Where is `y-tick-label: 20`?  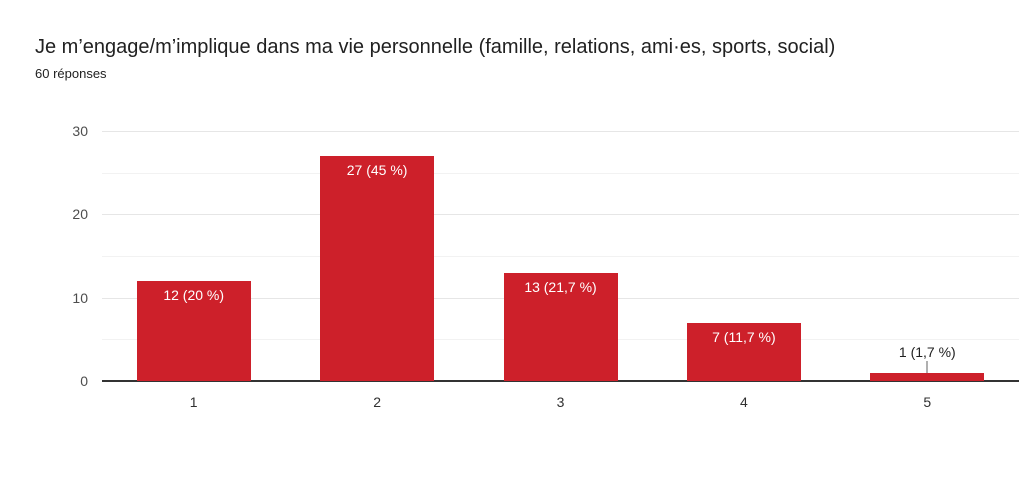
y-tick-label: 20 is located at coordinates (80, 214).